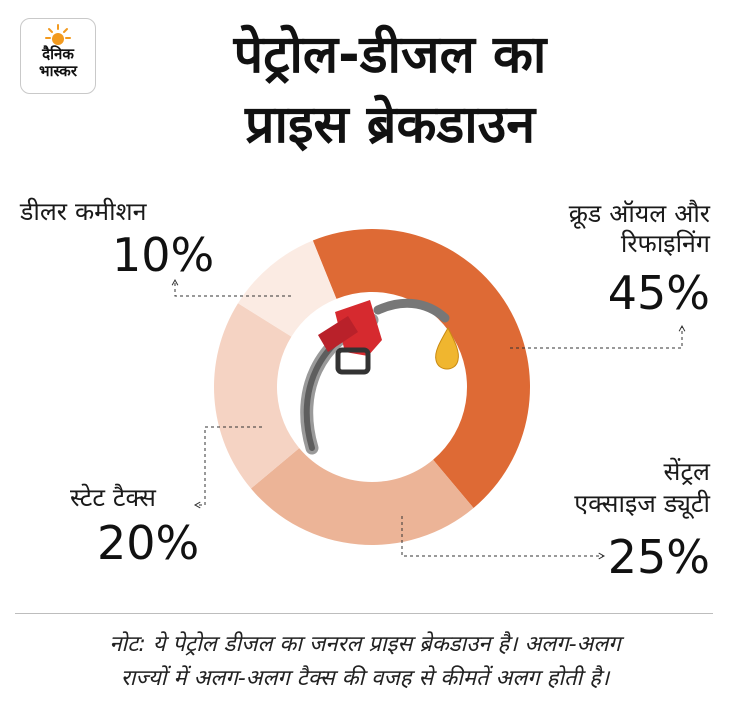 This screenshot has height=717, width=730. I want to click on leader-dealer-commission-arrow, so click(175, 282).